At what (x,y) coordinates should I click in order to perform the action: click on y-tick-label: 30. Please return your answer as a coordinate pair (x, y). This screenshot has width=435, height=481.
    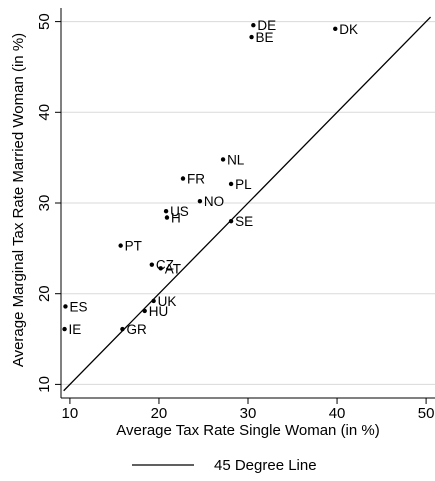
    Looking at the image, I should click on (44, 203).